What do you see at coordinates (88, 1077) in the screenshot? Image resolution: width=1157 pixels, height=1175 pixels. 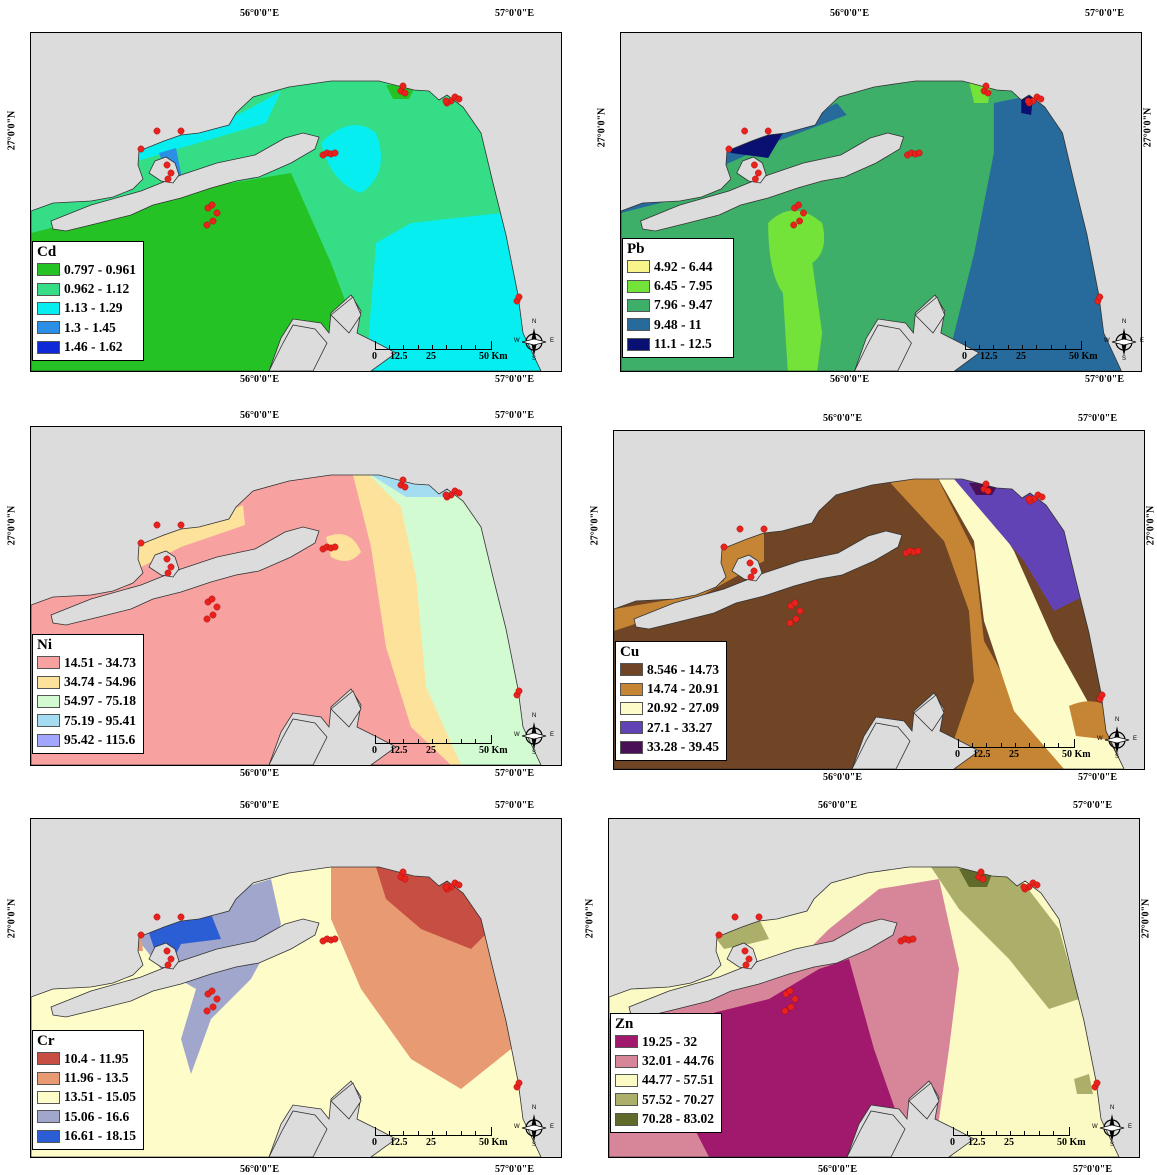 I see `legend-item: 11.96 - 13.5` at bounding box center [88, 1077].